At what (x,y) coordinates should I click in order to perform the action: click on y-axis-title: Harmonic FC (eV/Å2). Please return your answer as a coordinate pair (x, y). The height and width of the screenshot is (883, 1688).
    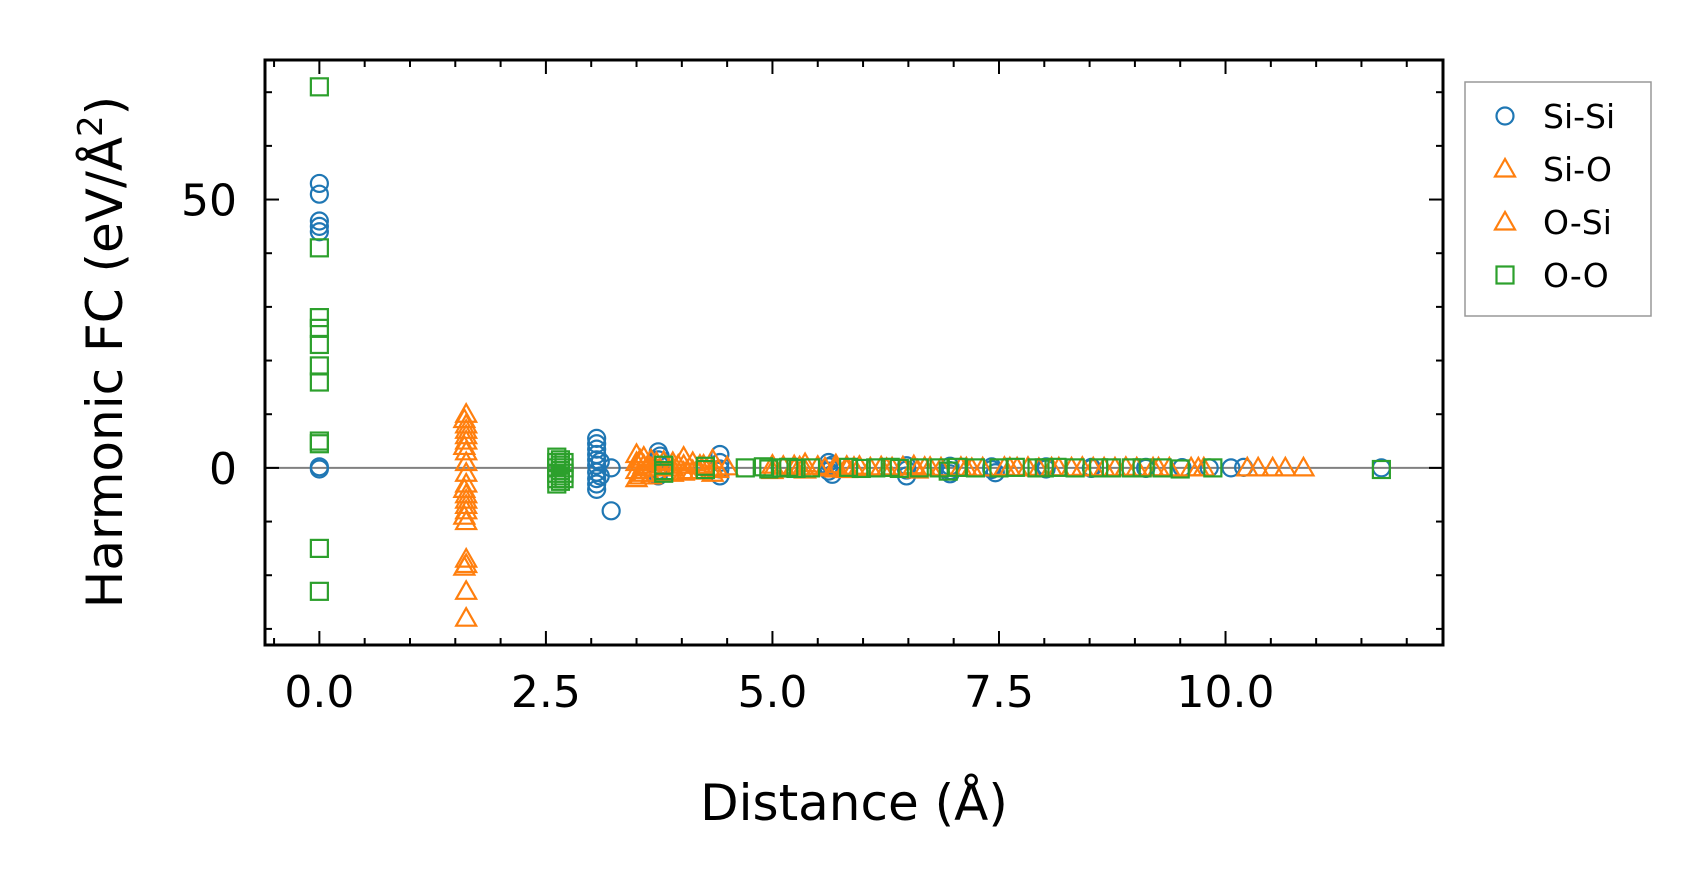
    Looking at the image, I should click on (102, 352).